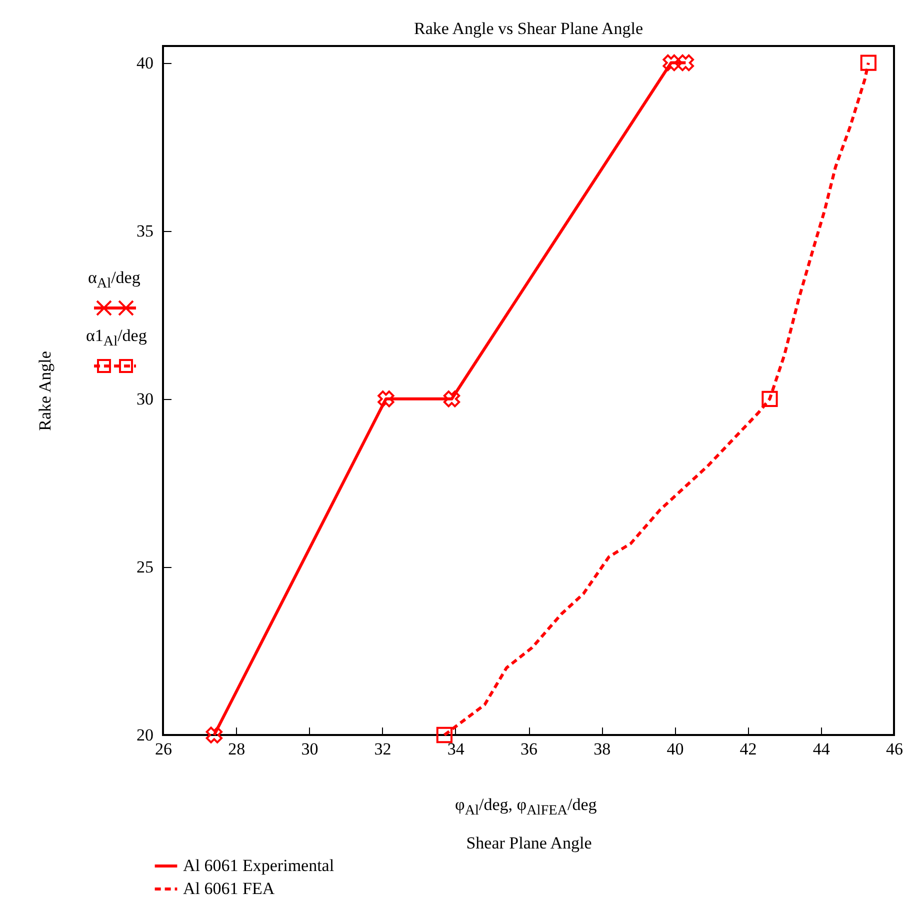 The width and height of the screenshot is (919, 918). What do you see at coordinates (529, 843) in the screenshot?
I see `x-axis-title: Shear Plane Angle` at bounding box center [529, 843].